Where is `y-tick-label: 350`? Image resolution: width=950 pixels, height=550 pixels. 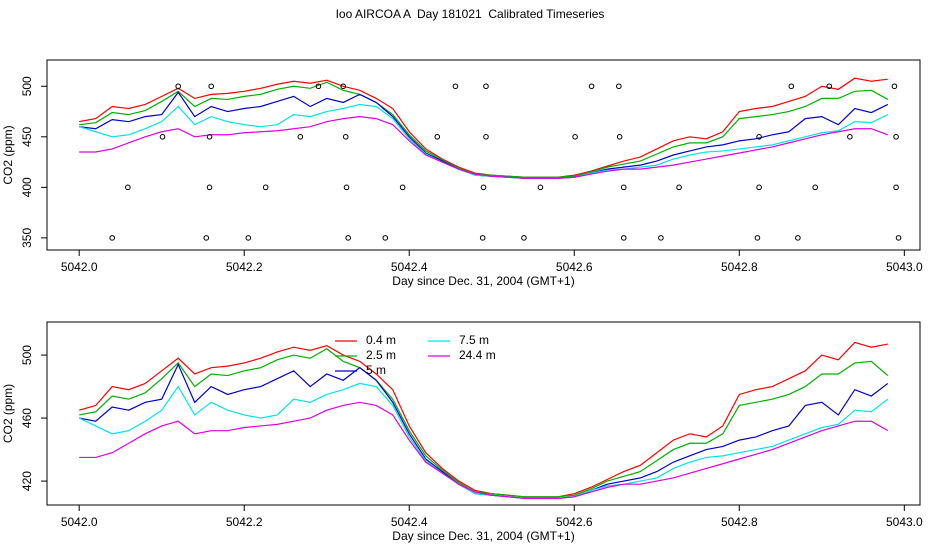 y-tick-label: 350 is located at coordinates (27, 238).